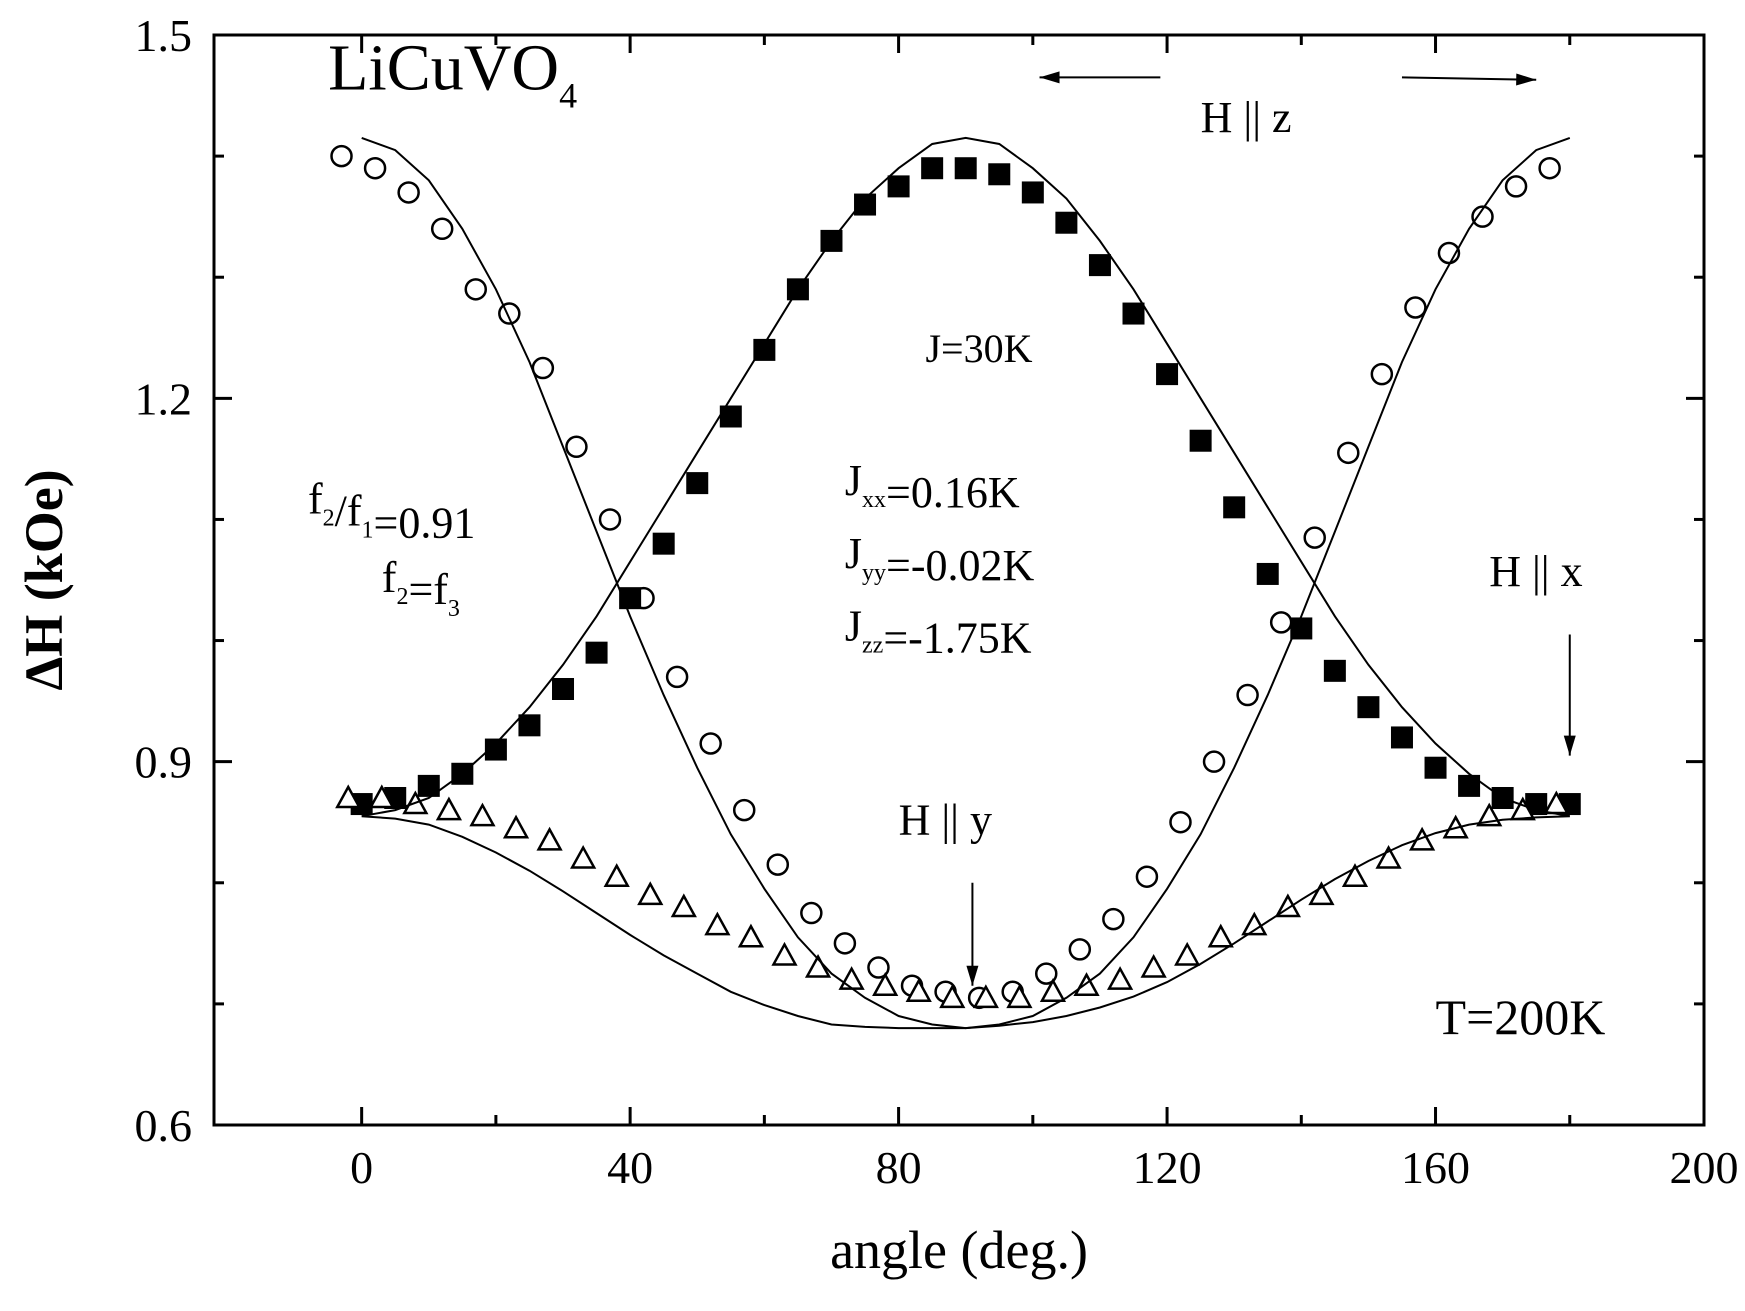  I want to click on annotation-text: =f, so click(428, 589).